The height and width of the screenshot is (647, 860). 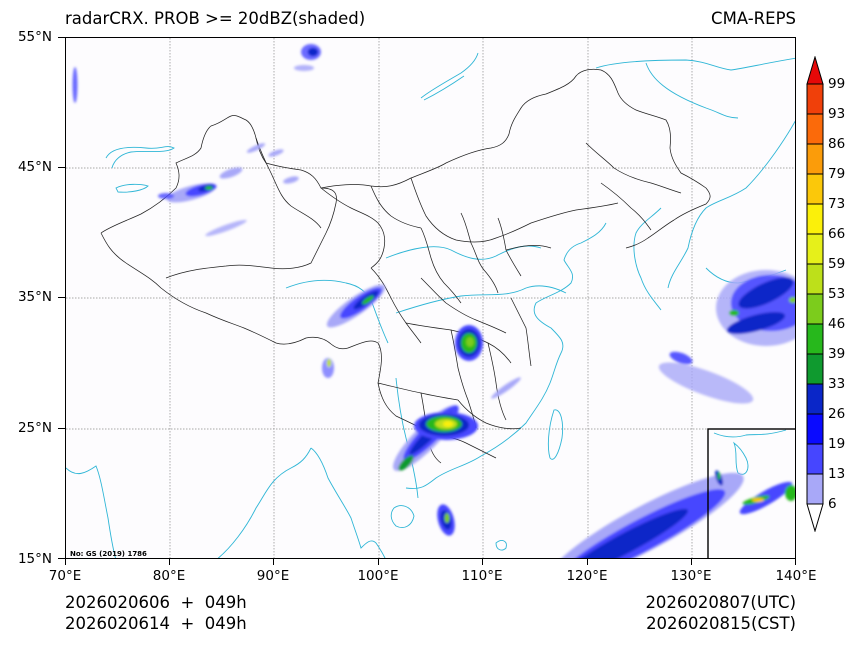 I want to click on colorbar-label: 26, so click(x=837, y=414).